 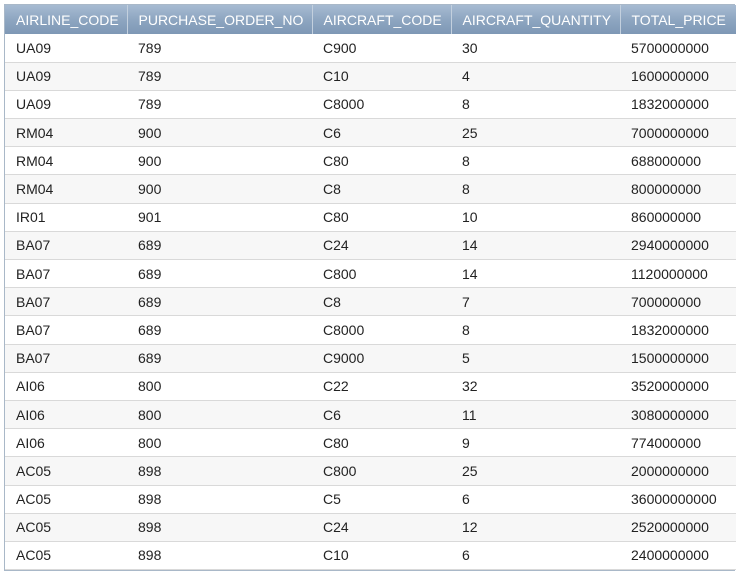 I want to click on table-row: AI06 800 C6 11 3080000000, so click(x=370, y=415).